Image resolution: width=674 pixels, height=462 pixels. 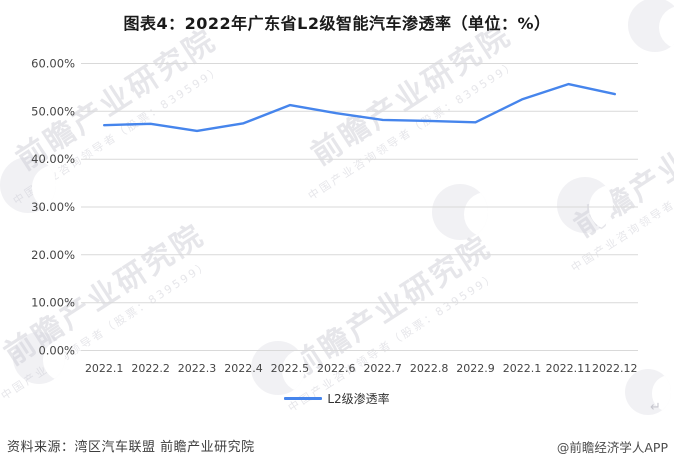 I want to click on x-tick-label: 2022.3, so click(x=197, y=368).